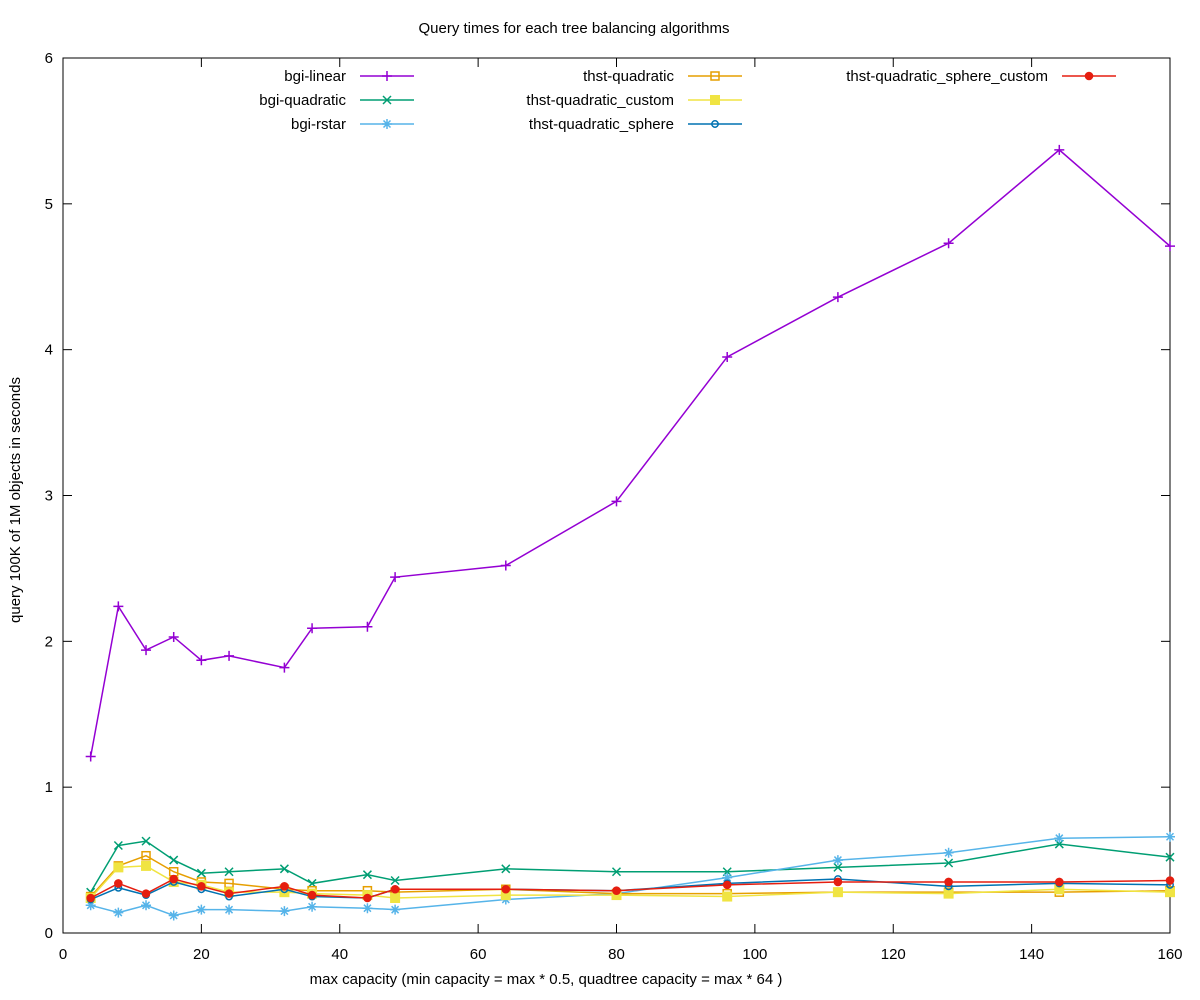 This screenshot has height=1000, width=1200. What do you see at coordinates (478, 954) in the screenshot?
I see `x-tick-label: 60` at bounding box center [478, 954].